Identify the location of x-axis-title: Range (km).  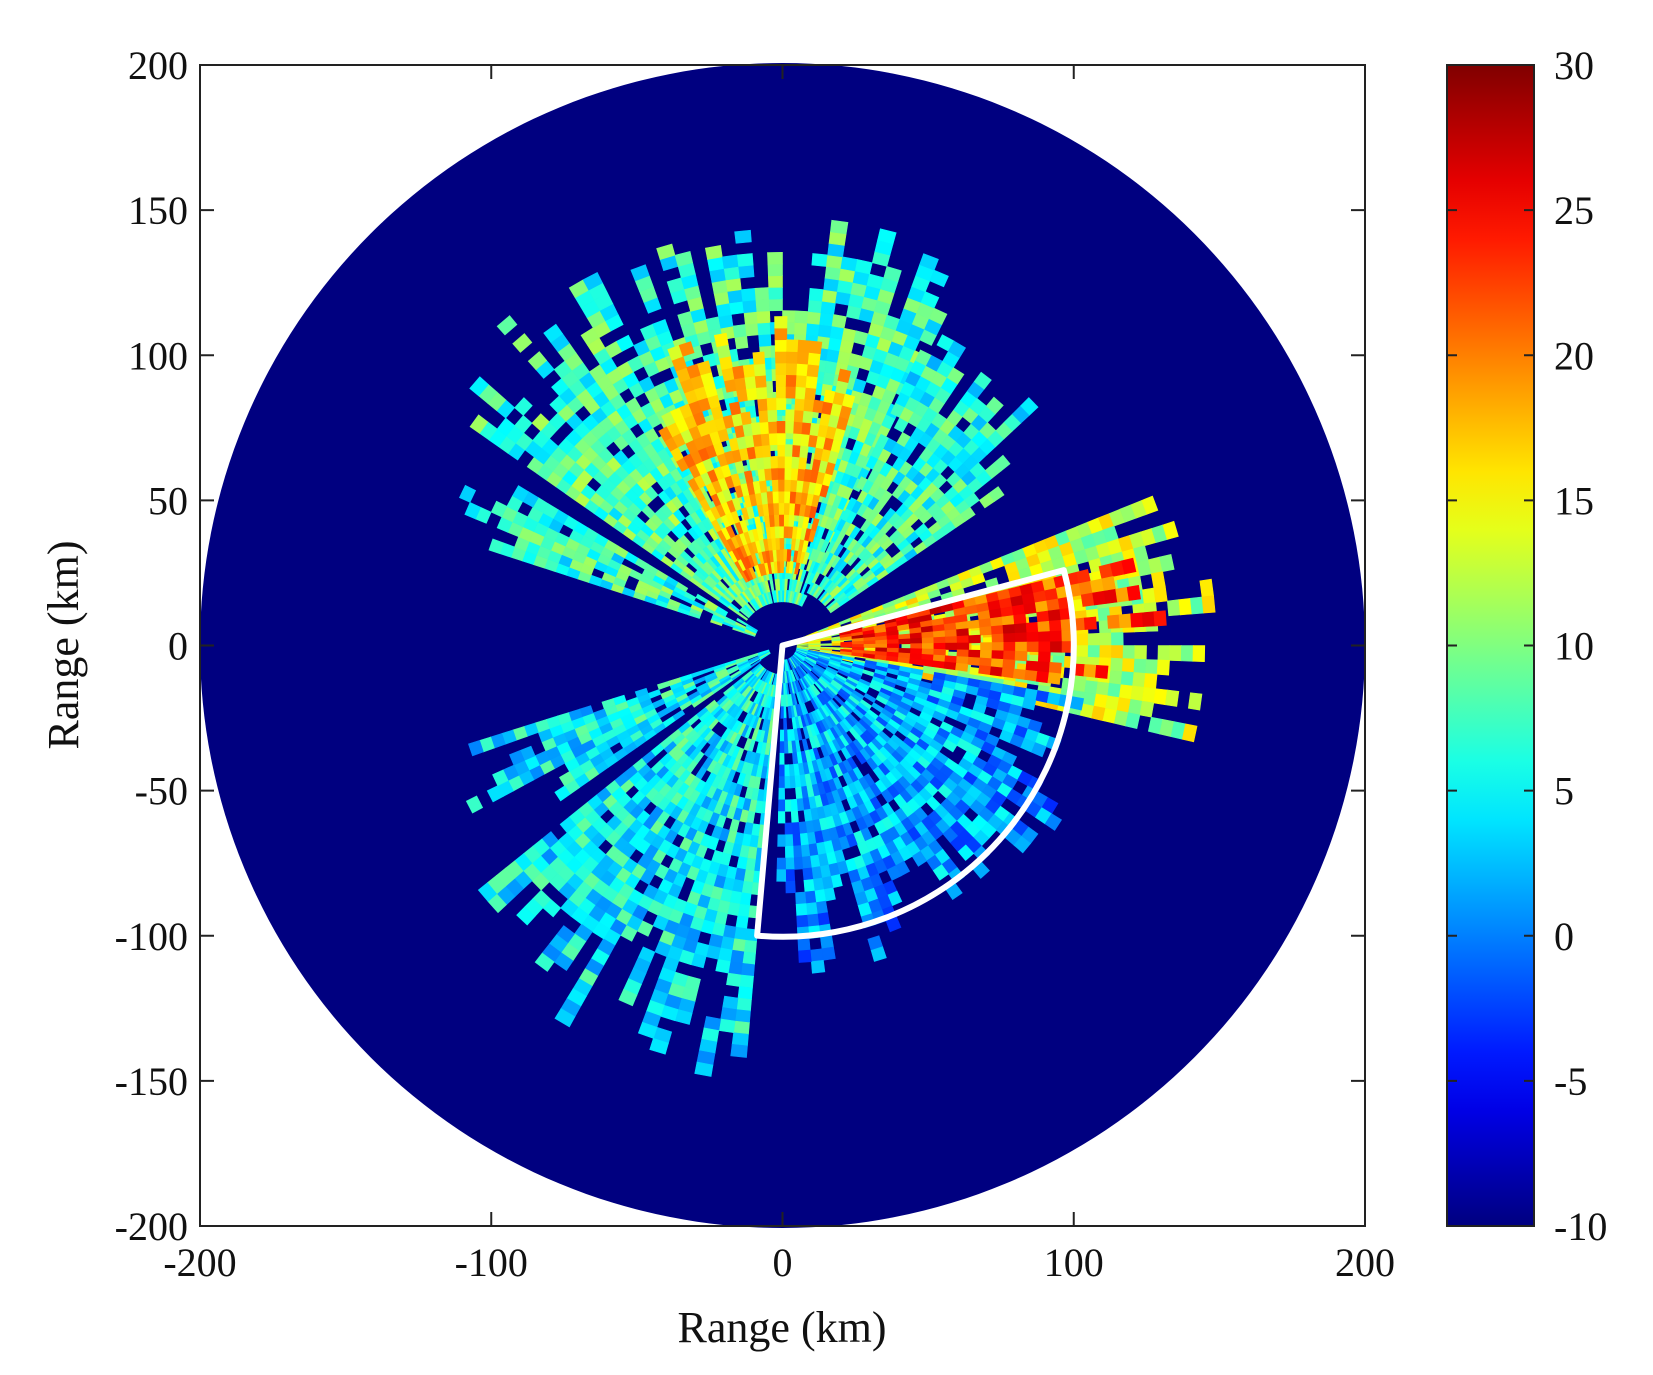
(782, 1327).